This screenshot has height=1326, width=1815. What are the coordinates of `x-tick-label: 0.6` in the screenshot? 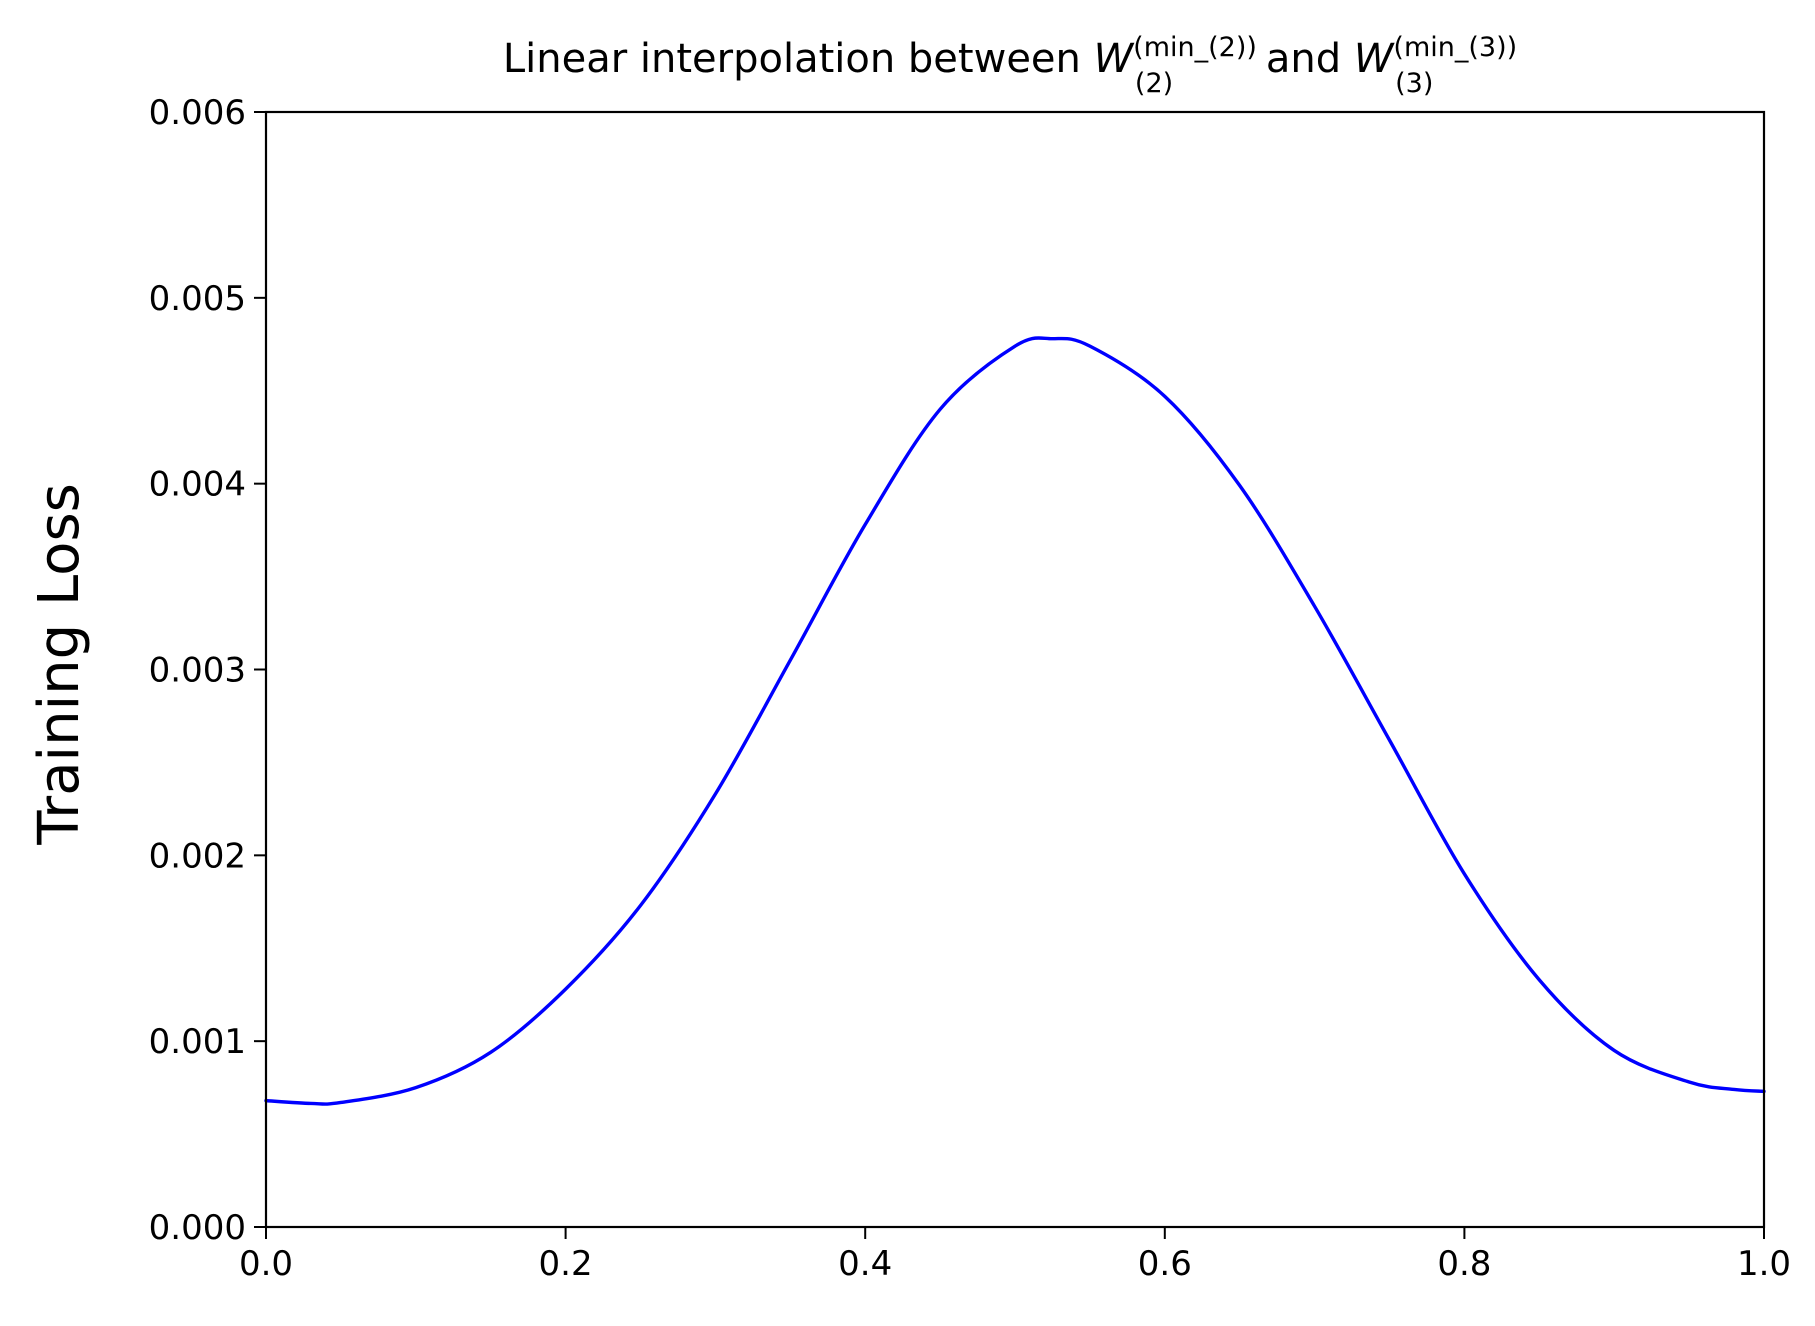 It's located at (1165, 1264).